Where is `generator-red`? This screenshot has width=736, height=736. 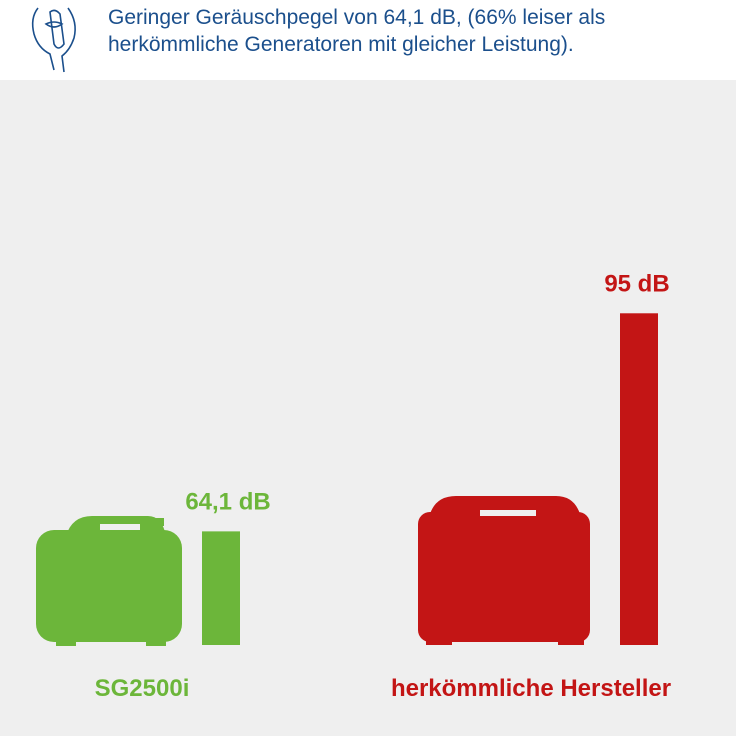
generator-red is located at coordinates (504, 570).